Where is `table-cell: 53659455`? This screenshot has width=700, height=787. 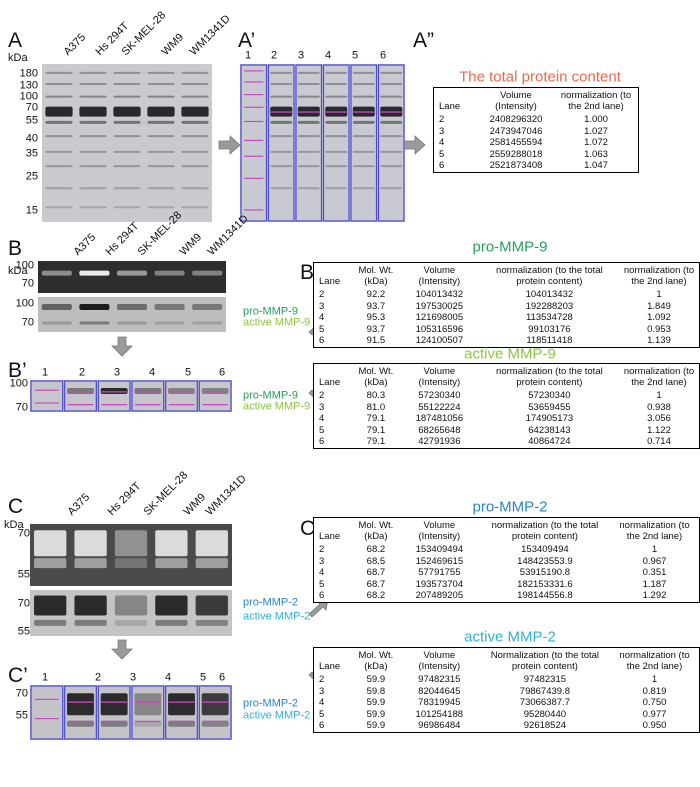 table-cell: 53659455 is located at coordinates (549, 407).